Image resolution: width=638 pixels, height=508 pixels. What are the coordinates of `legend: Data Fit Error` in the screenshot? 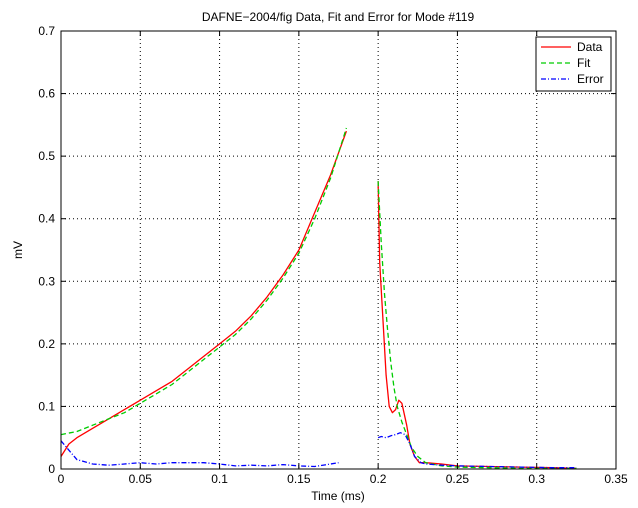 It's located at (573, 64).